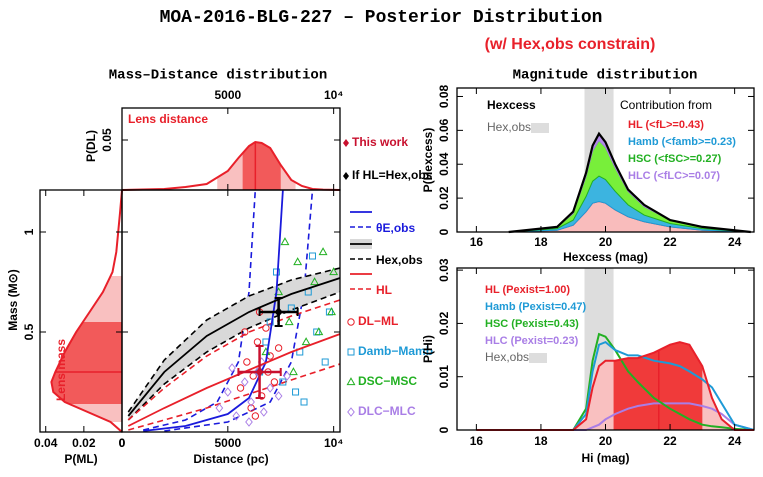 The width and height of the screenshot is (763, 477). What do you see at coordinates (333, 443) in the screenshot?
I see `x-tick-label: 10⁴` at bounding box center [333, 443].